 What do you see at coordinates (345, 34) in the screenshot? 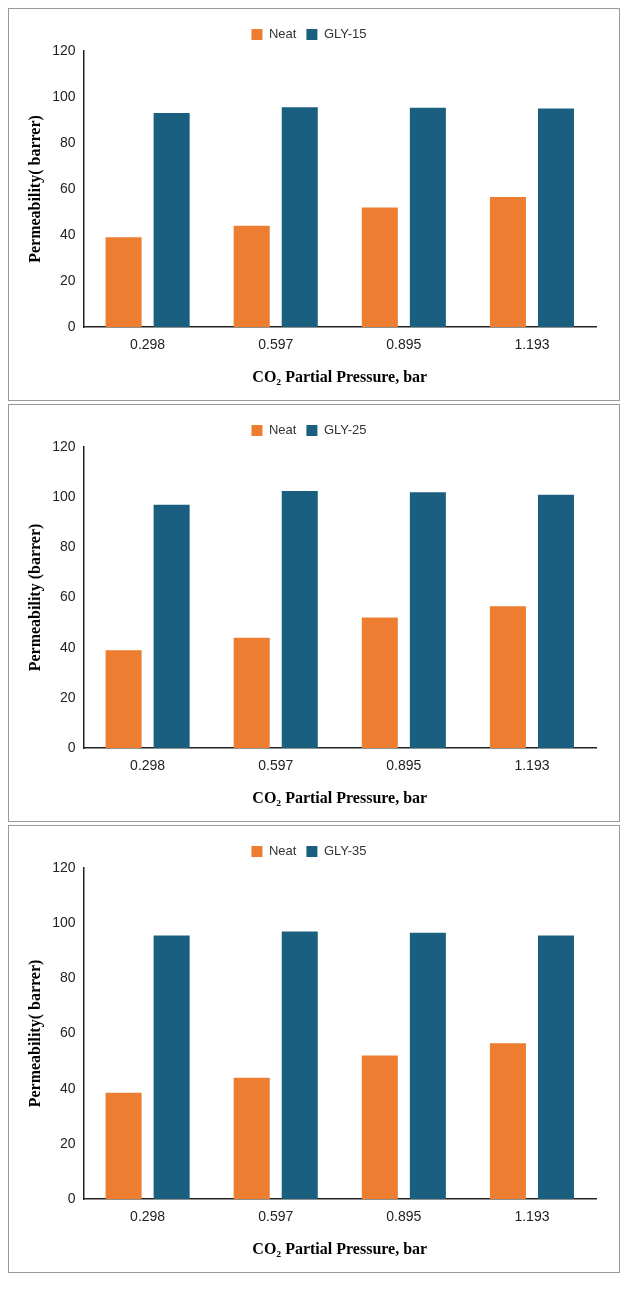
I see `legend-label: GLY-15` at bounding box center [345, 34].